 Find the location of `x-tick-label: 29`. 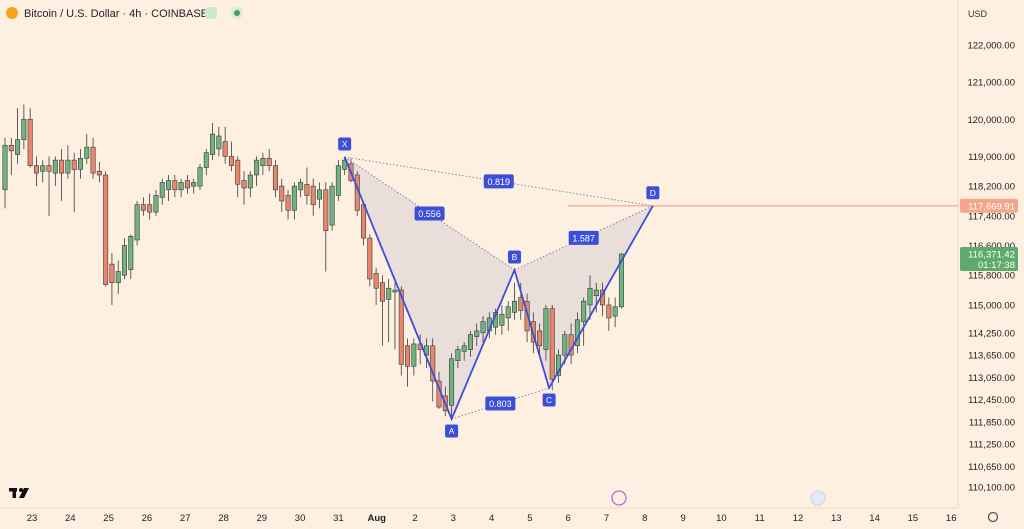

x-tick-label: 29 is located at coordinates (262, 518).